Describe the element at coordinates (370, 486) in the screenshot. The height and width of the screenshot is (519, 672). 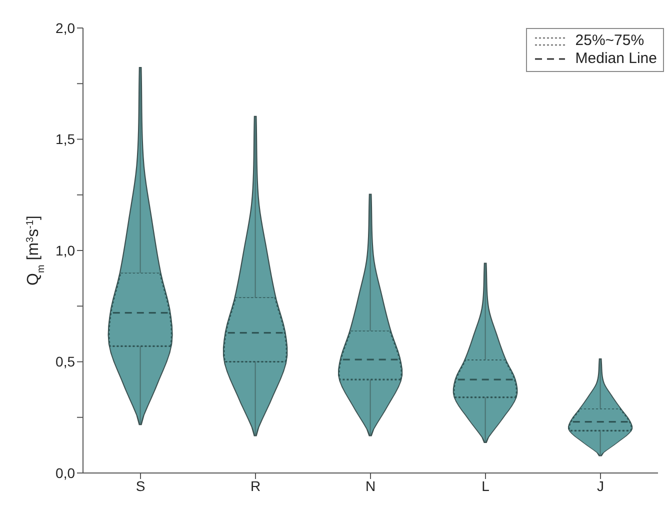
I see `x-tick-label: N` at that location.